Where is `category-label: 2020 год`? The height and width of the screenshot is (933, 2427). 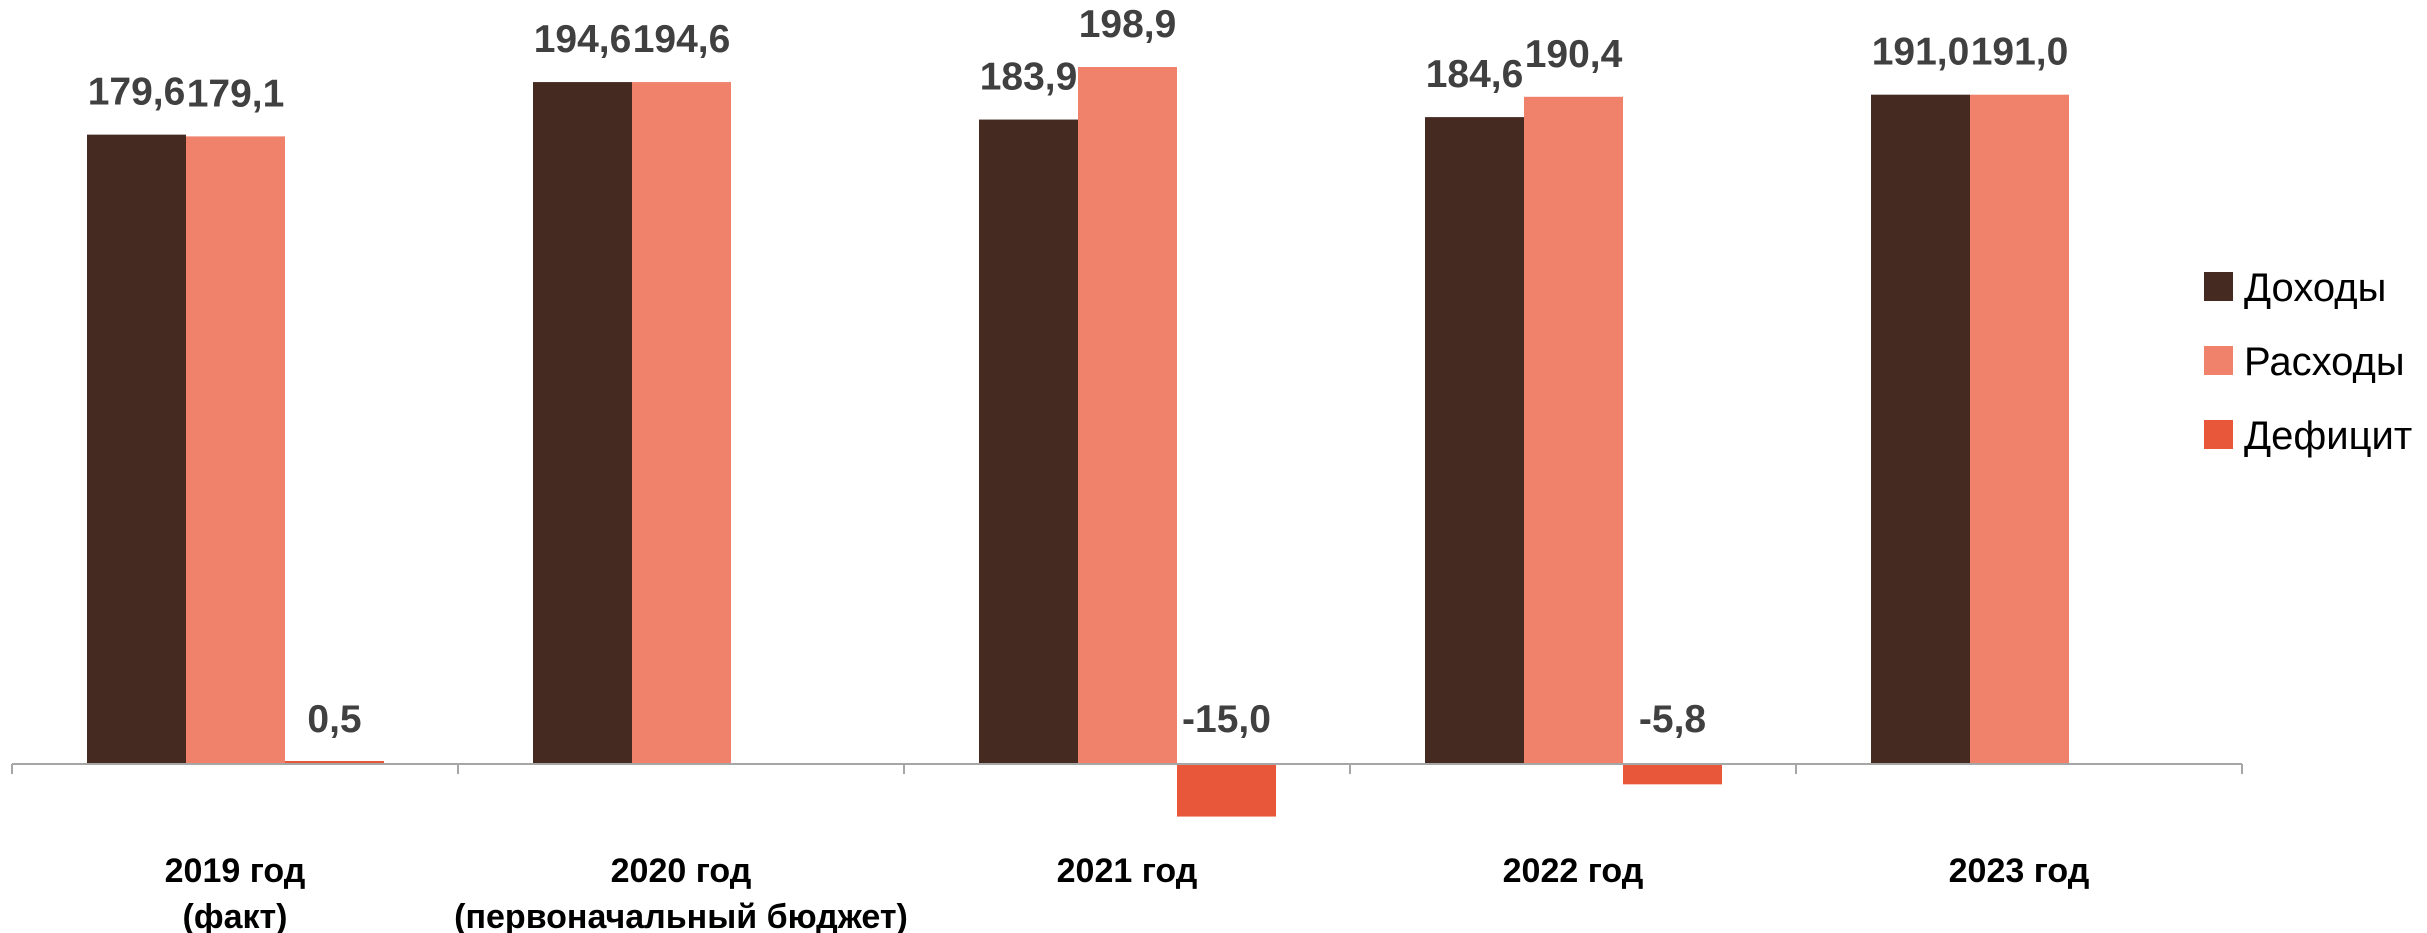
category-label: 2020 год is located at coordinates (681, 871).